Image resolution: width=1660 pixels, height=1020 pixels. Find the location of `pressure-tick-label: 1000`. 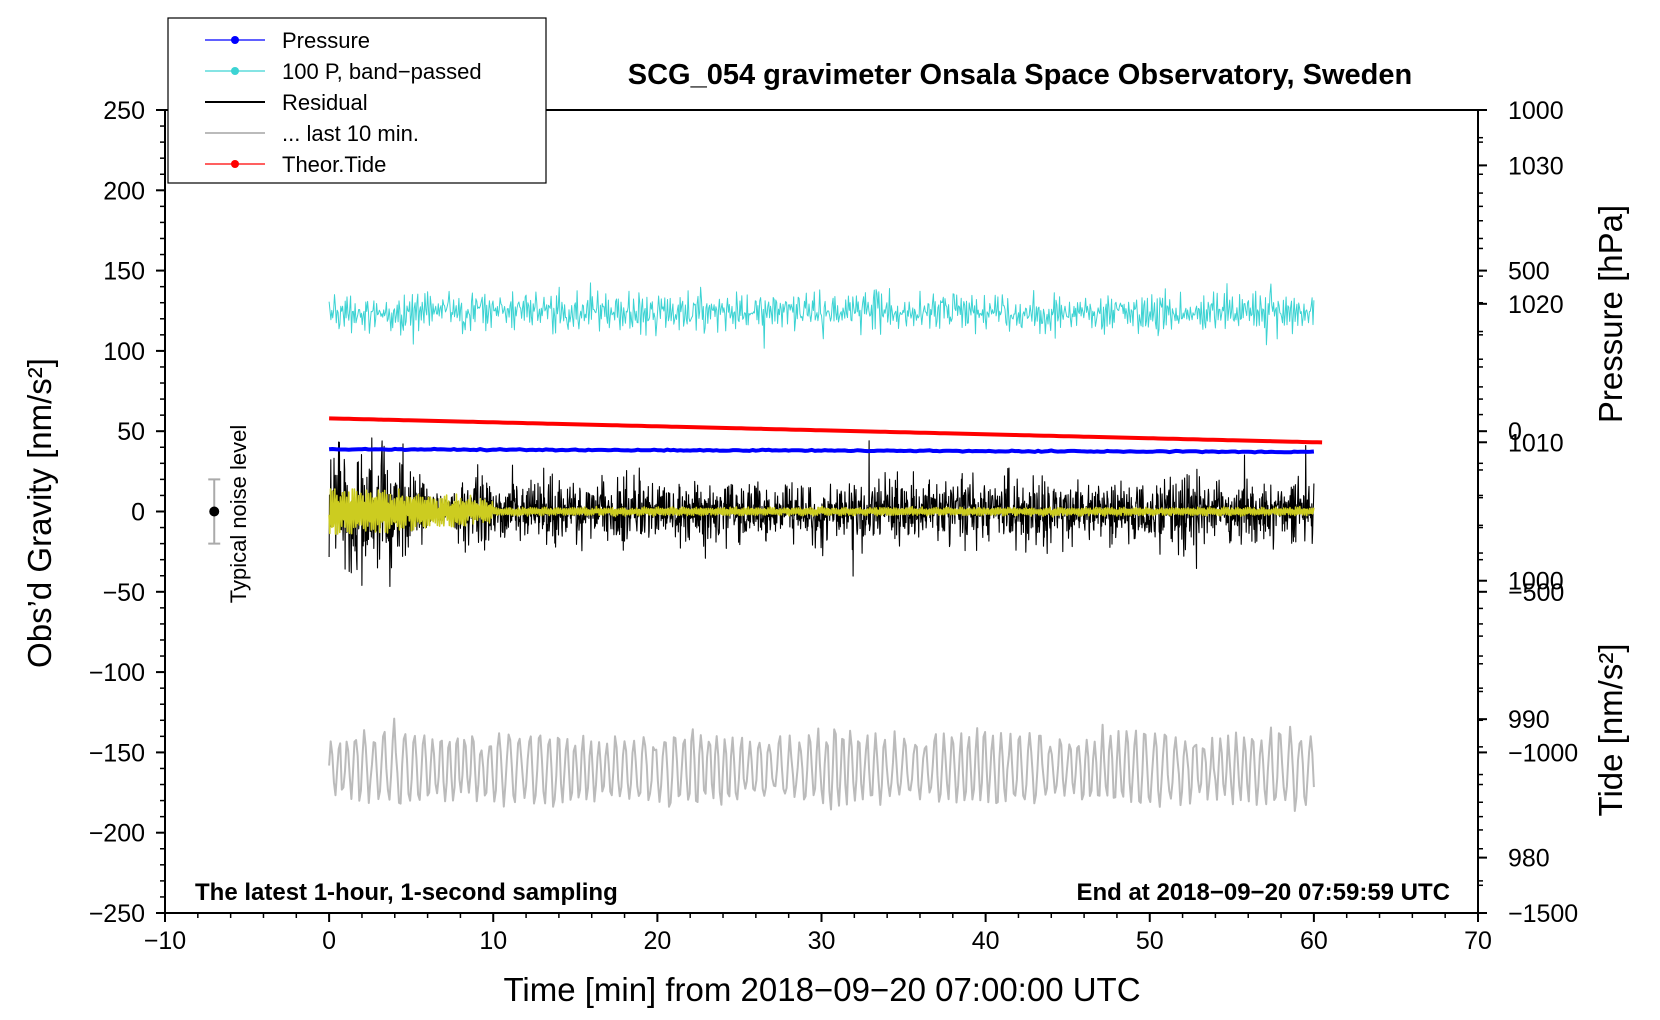

pressure-tick-label: 1000 is located at coordinates (1536, 582).